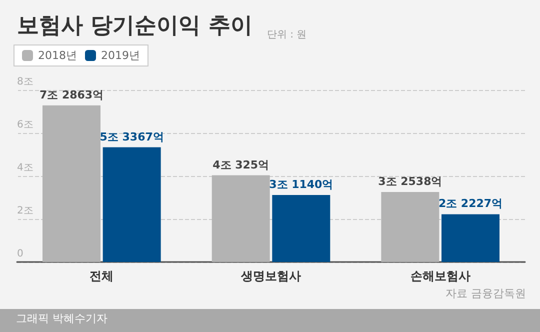 This screenshot has width=540, height=332. I want to click on text: 그래픽 박혜수기자, so click(62, 318).